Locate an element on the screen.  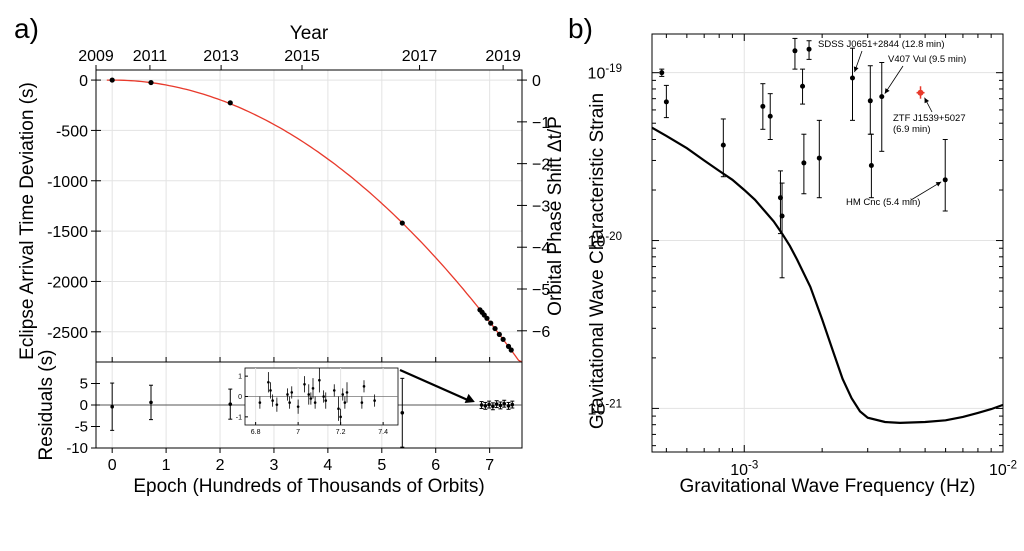
annotation-sdss: SDSS J0651+2844 (12.8 min) is located at coordinates (881, 44).